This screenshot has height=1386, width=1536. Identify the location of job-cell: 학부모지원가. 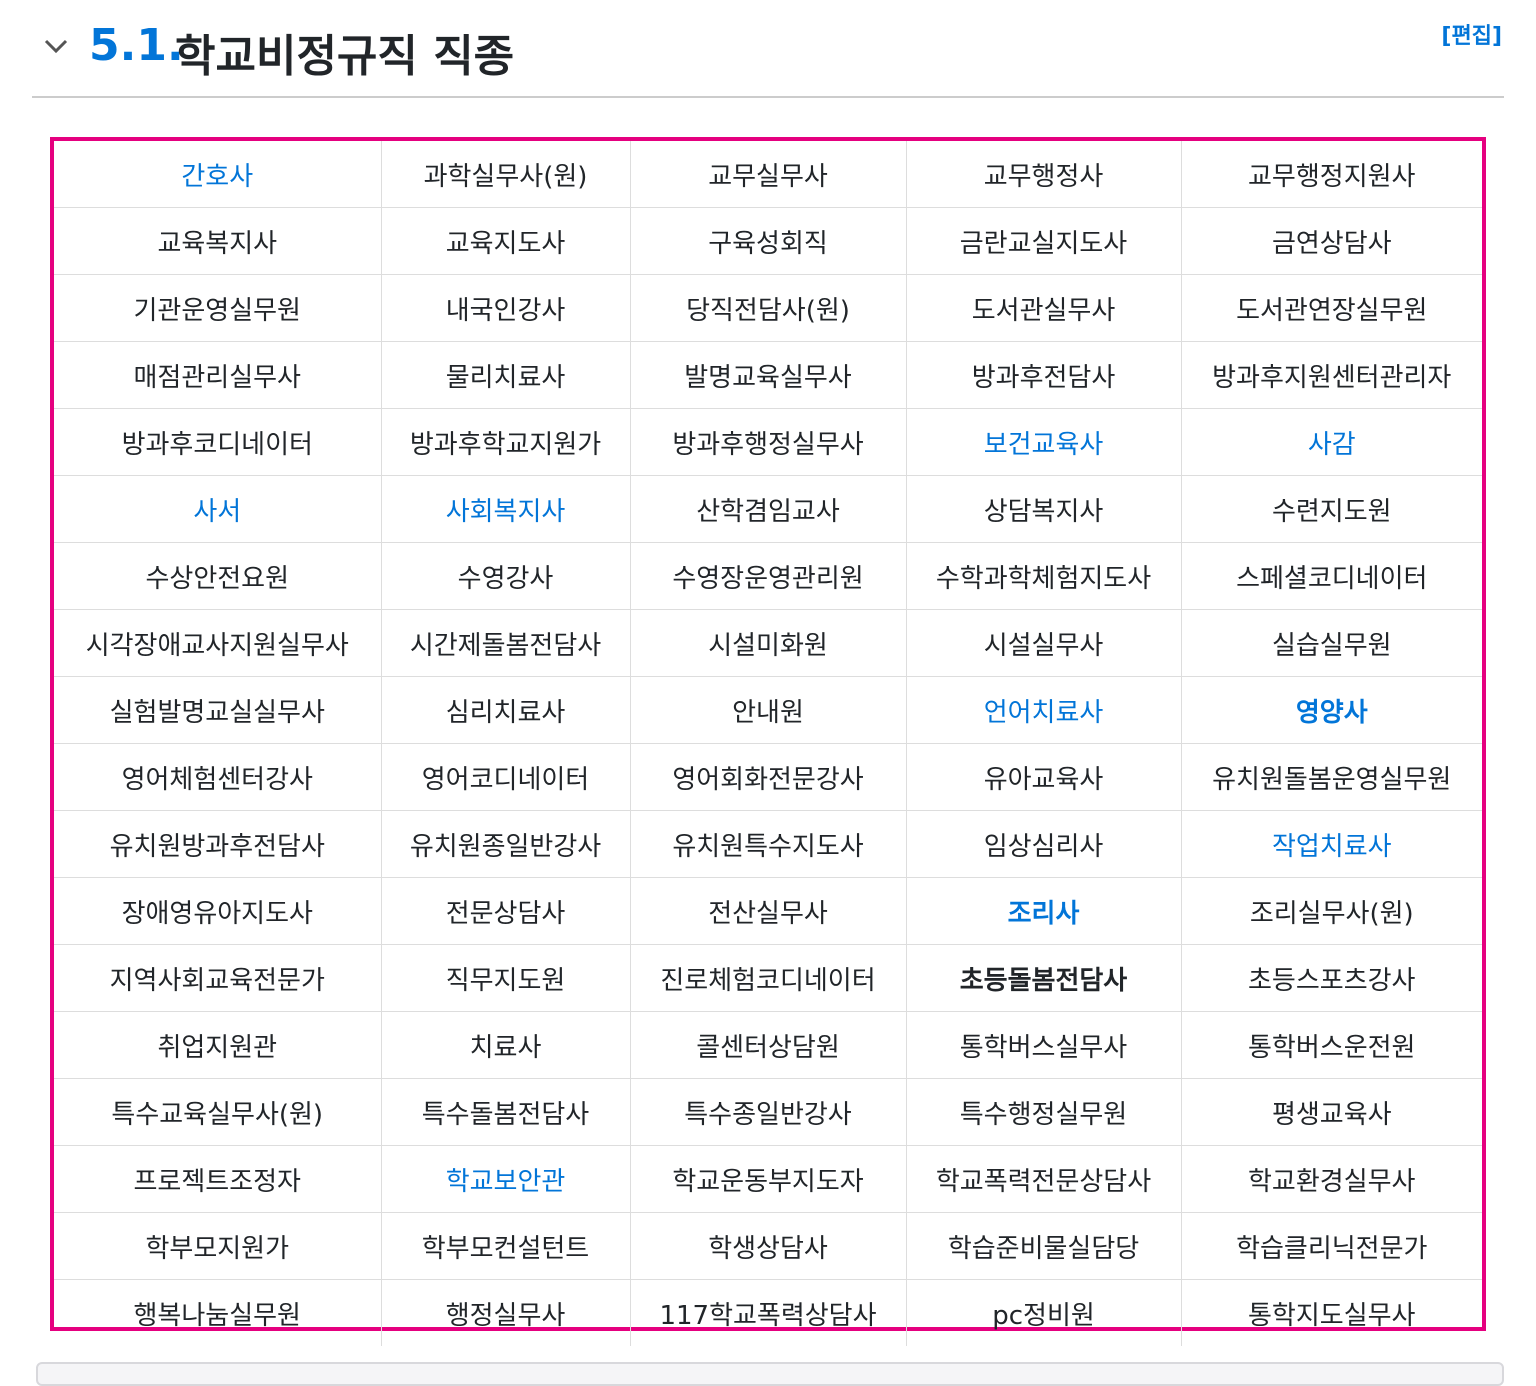
(218, 1246).